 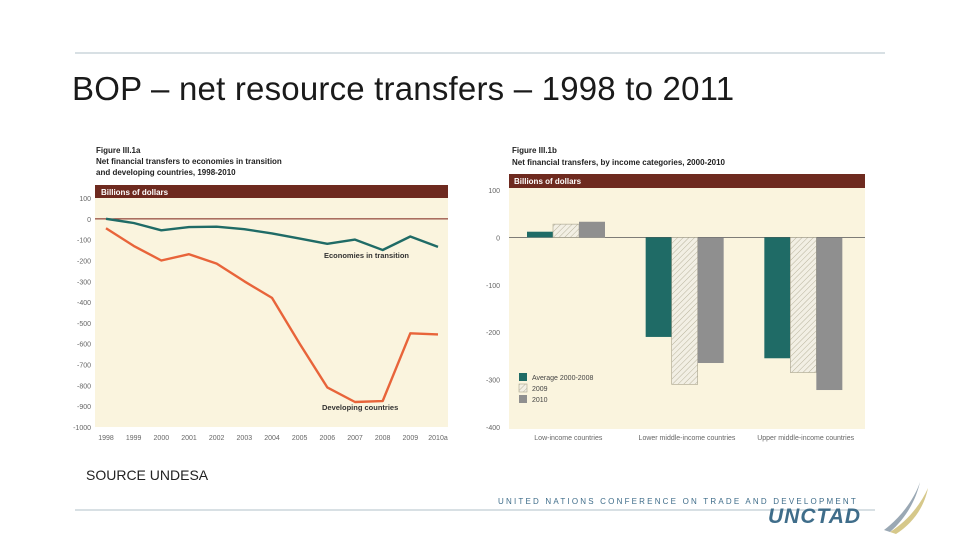 What do you see at coordinates (189, 438) in the screenshot?
I see `x-tick-label: 2001` at bounding box center [189, 438].